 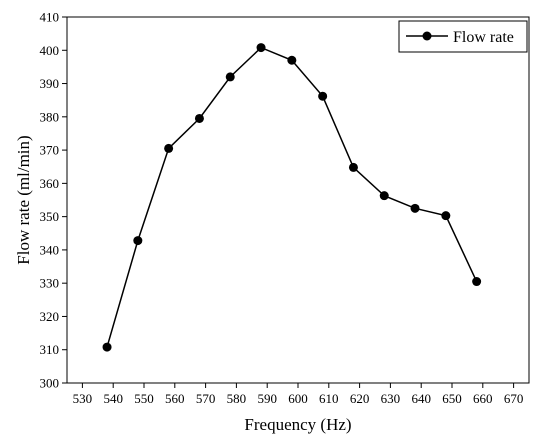 I want to click on y-tick-label: 330, so click(x=50, y=283).